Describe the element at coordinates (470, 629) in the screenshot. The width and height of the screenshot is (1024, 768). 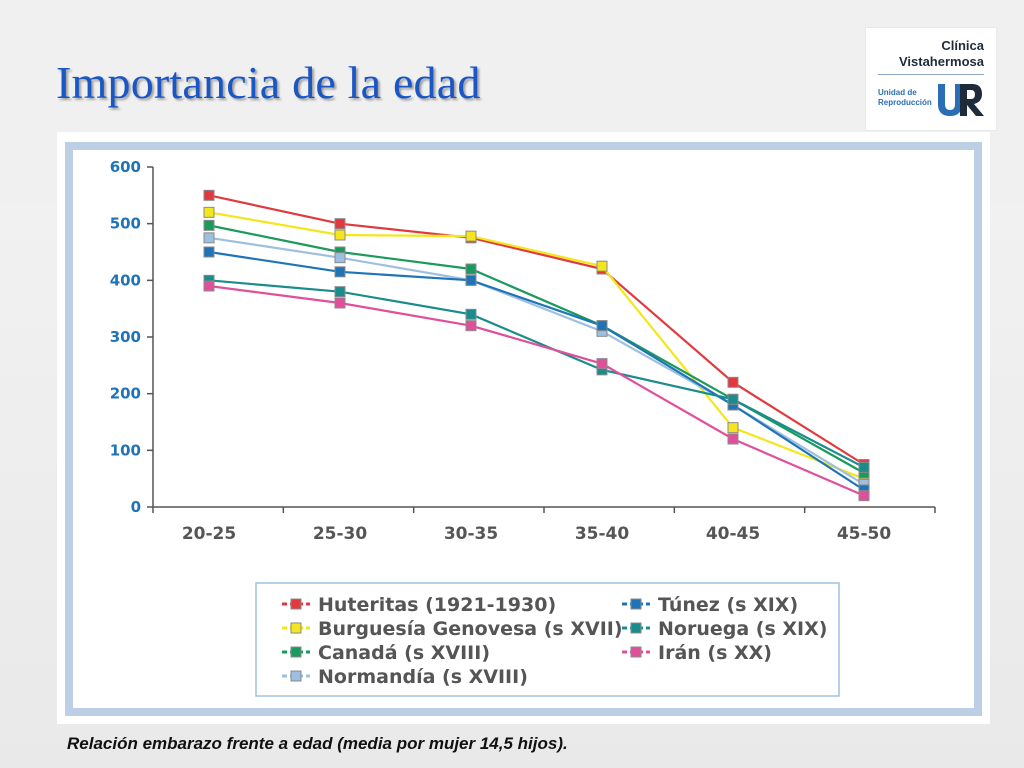
I see `legend-label: Burguesía Genovesa (s XVII)` at that location.